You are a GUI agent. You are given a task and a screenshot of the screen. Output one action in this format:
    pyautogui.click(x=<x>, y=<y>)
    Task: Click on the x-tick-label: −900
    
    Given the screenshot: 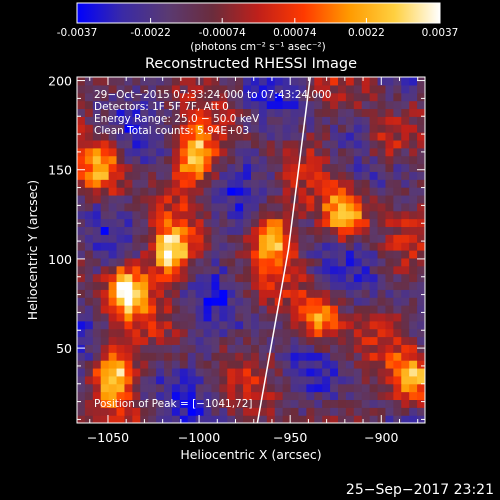 What is the action you would take?
    pyautogui.click(x=381, y=437)
    